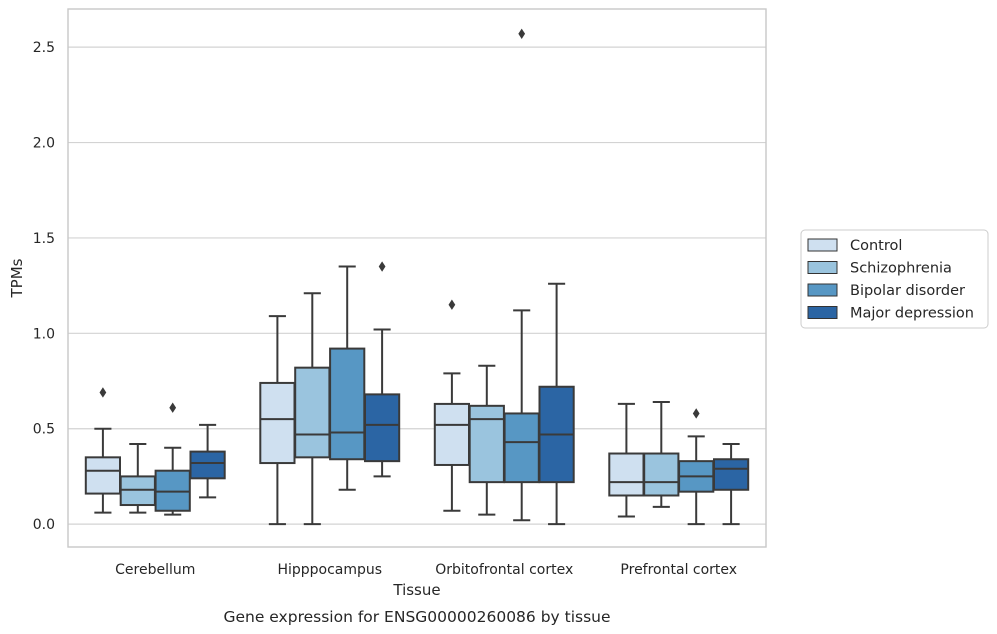 The height and width of the screenshot is (634, 997). Describe the element at coordinates (44, 48) in the screenshot. I see `y-tick-label: 2.5` at that location.